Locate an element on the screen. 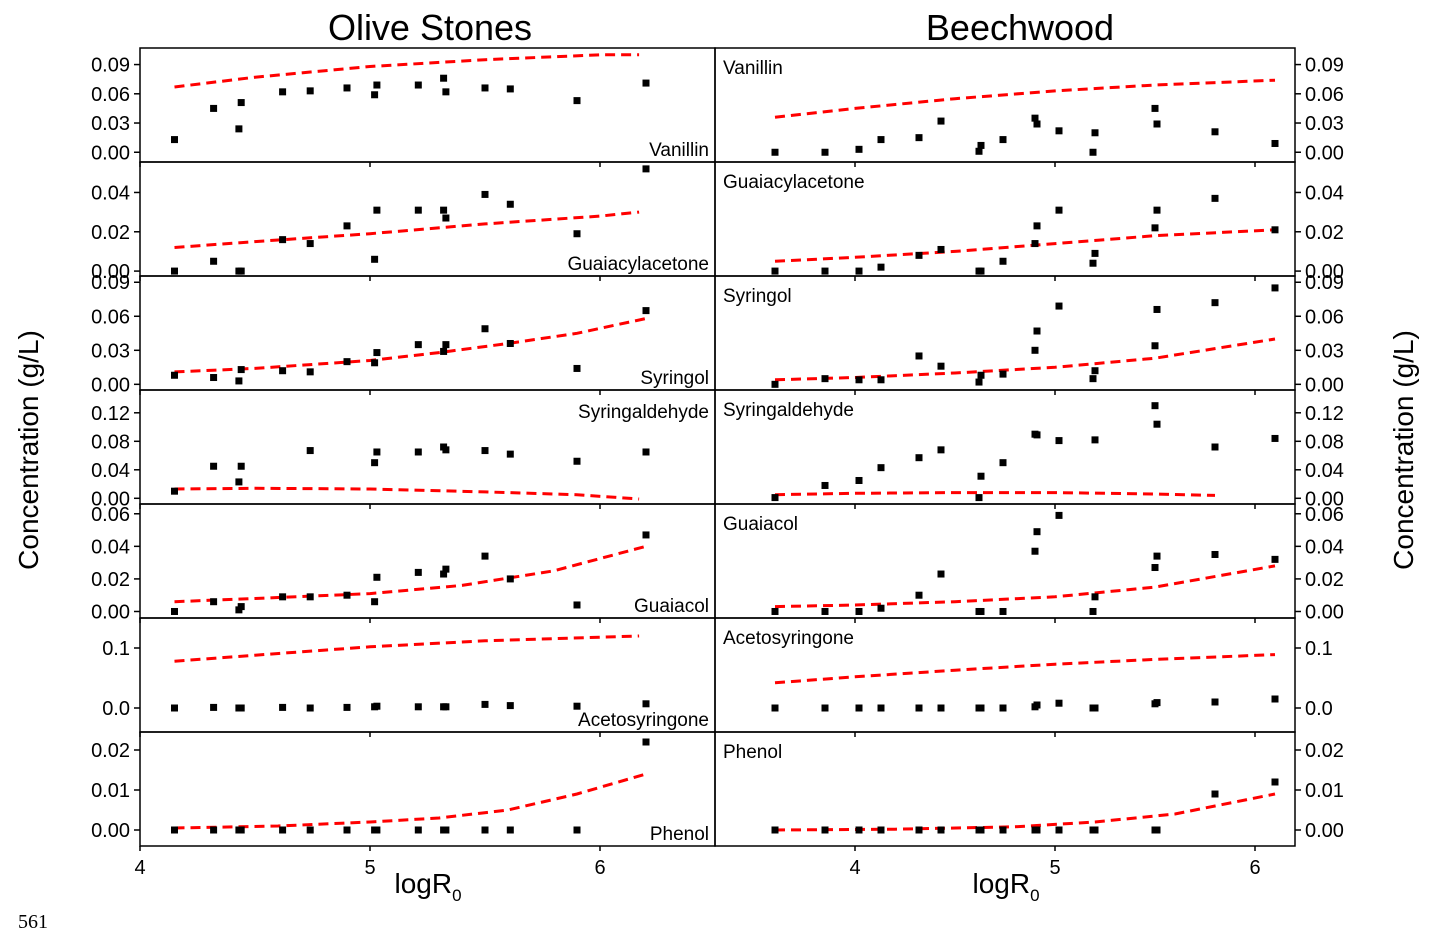 The width and height of the screenshot is (1430, 933). y-tick-label: 0.03 is located at coordinates (1324, 124).